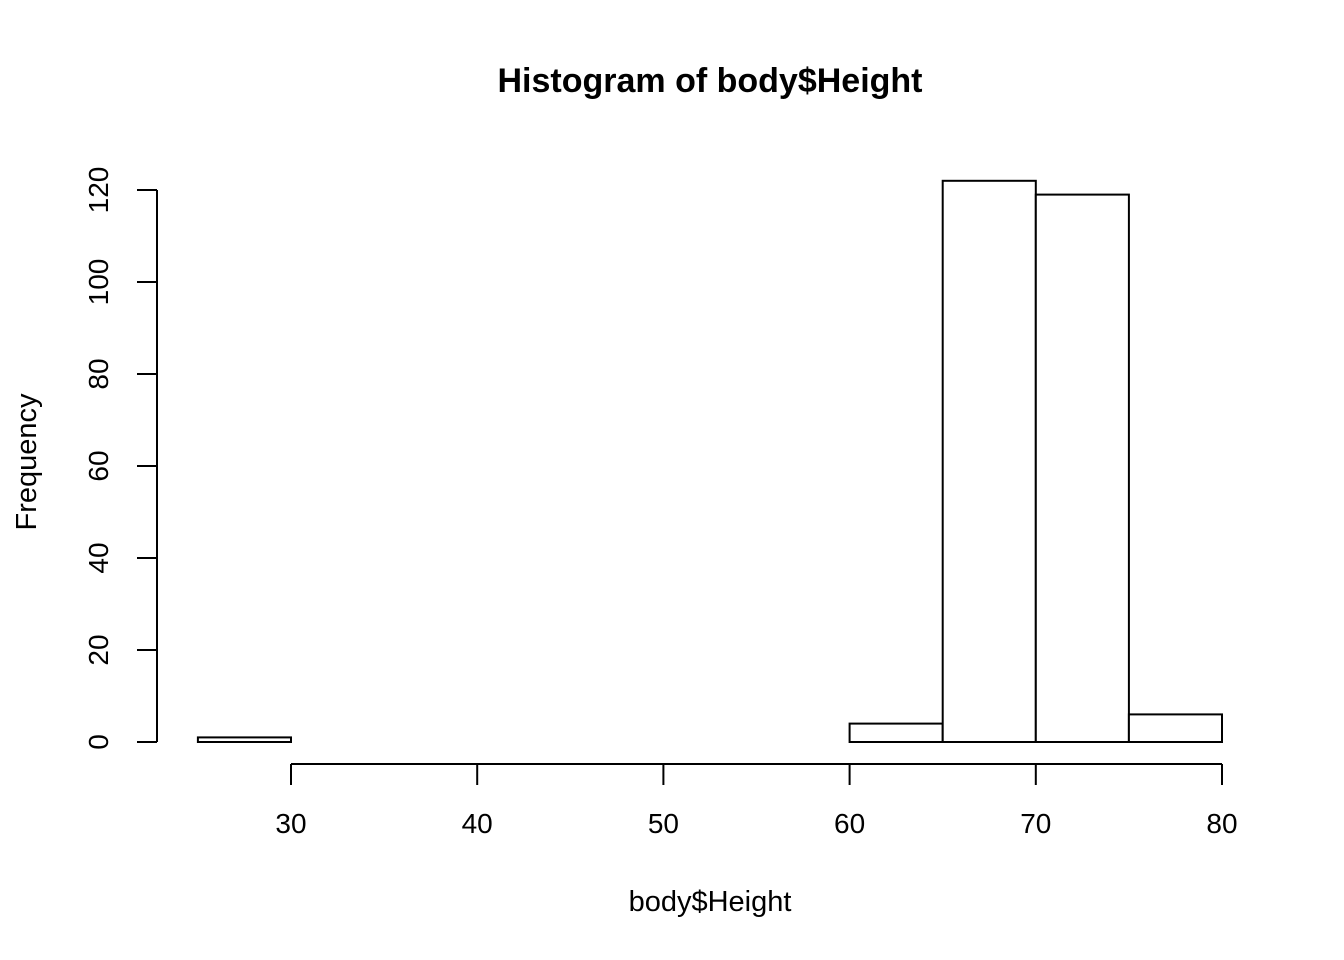 The height and width of the screenshot is (960, 1344). Describe the element at coordinates (98, 742) in the screenshot. I see `y-tick-label: 0` at that location.